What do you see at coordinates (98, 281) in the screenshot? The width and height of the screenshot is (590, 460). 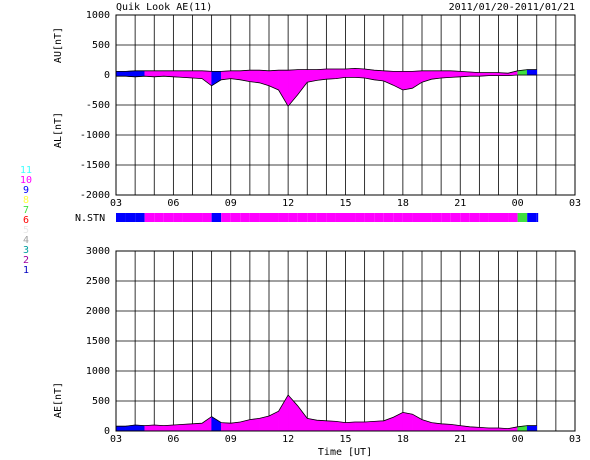 I see `y-tick-label: 2500` at bounding box center [98, 281].